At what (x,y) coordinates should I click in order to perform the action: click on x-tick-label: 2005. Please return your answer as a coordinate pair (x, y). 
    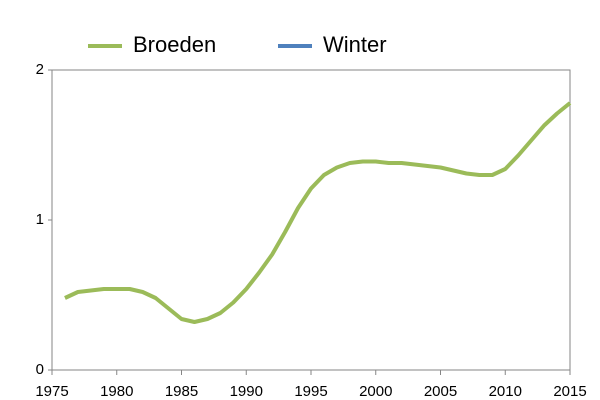
    Looking at the image, I should click on (440, 391).